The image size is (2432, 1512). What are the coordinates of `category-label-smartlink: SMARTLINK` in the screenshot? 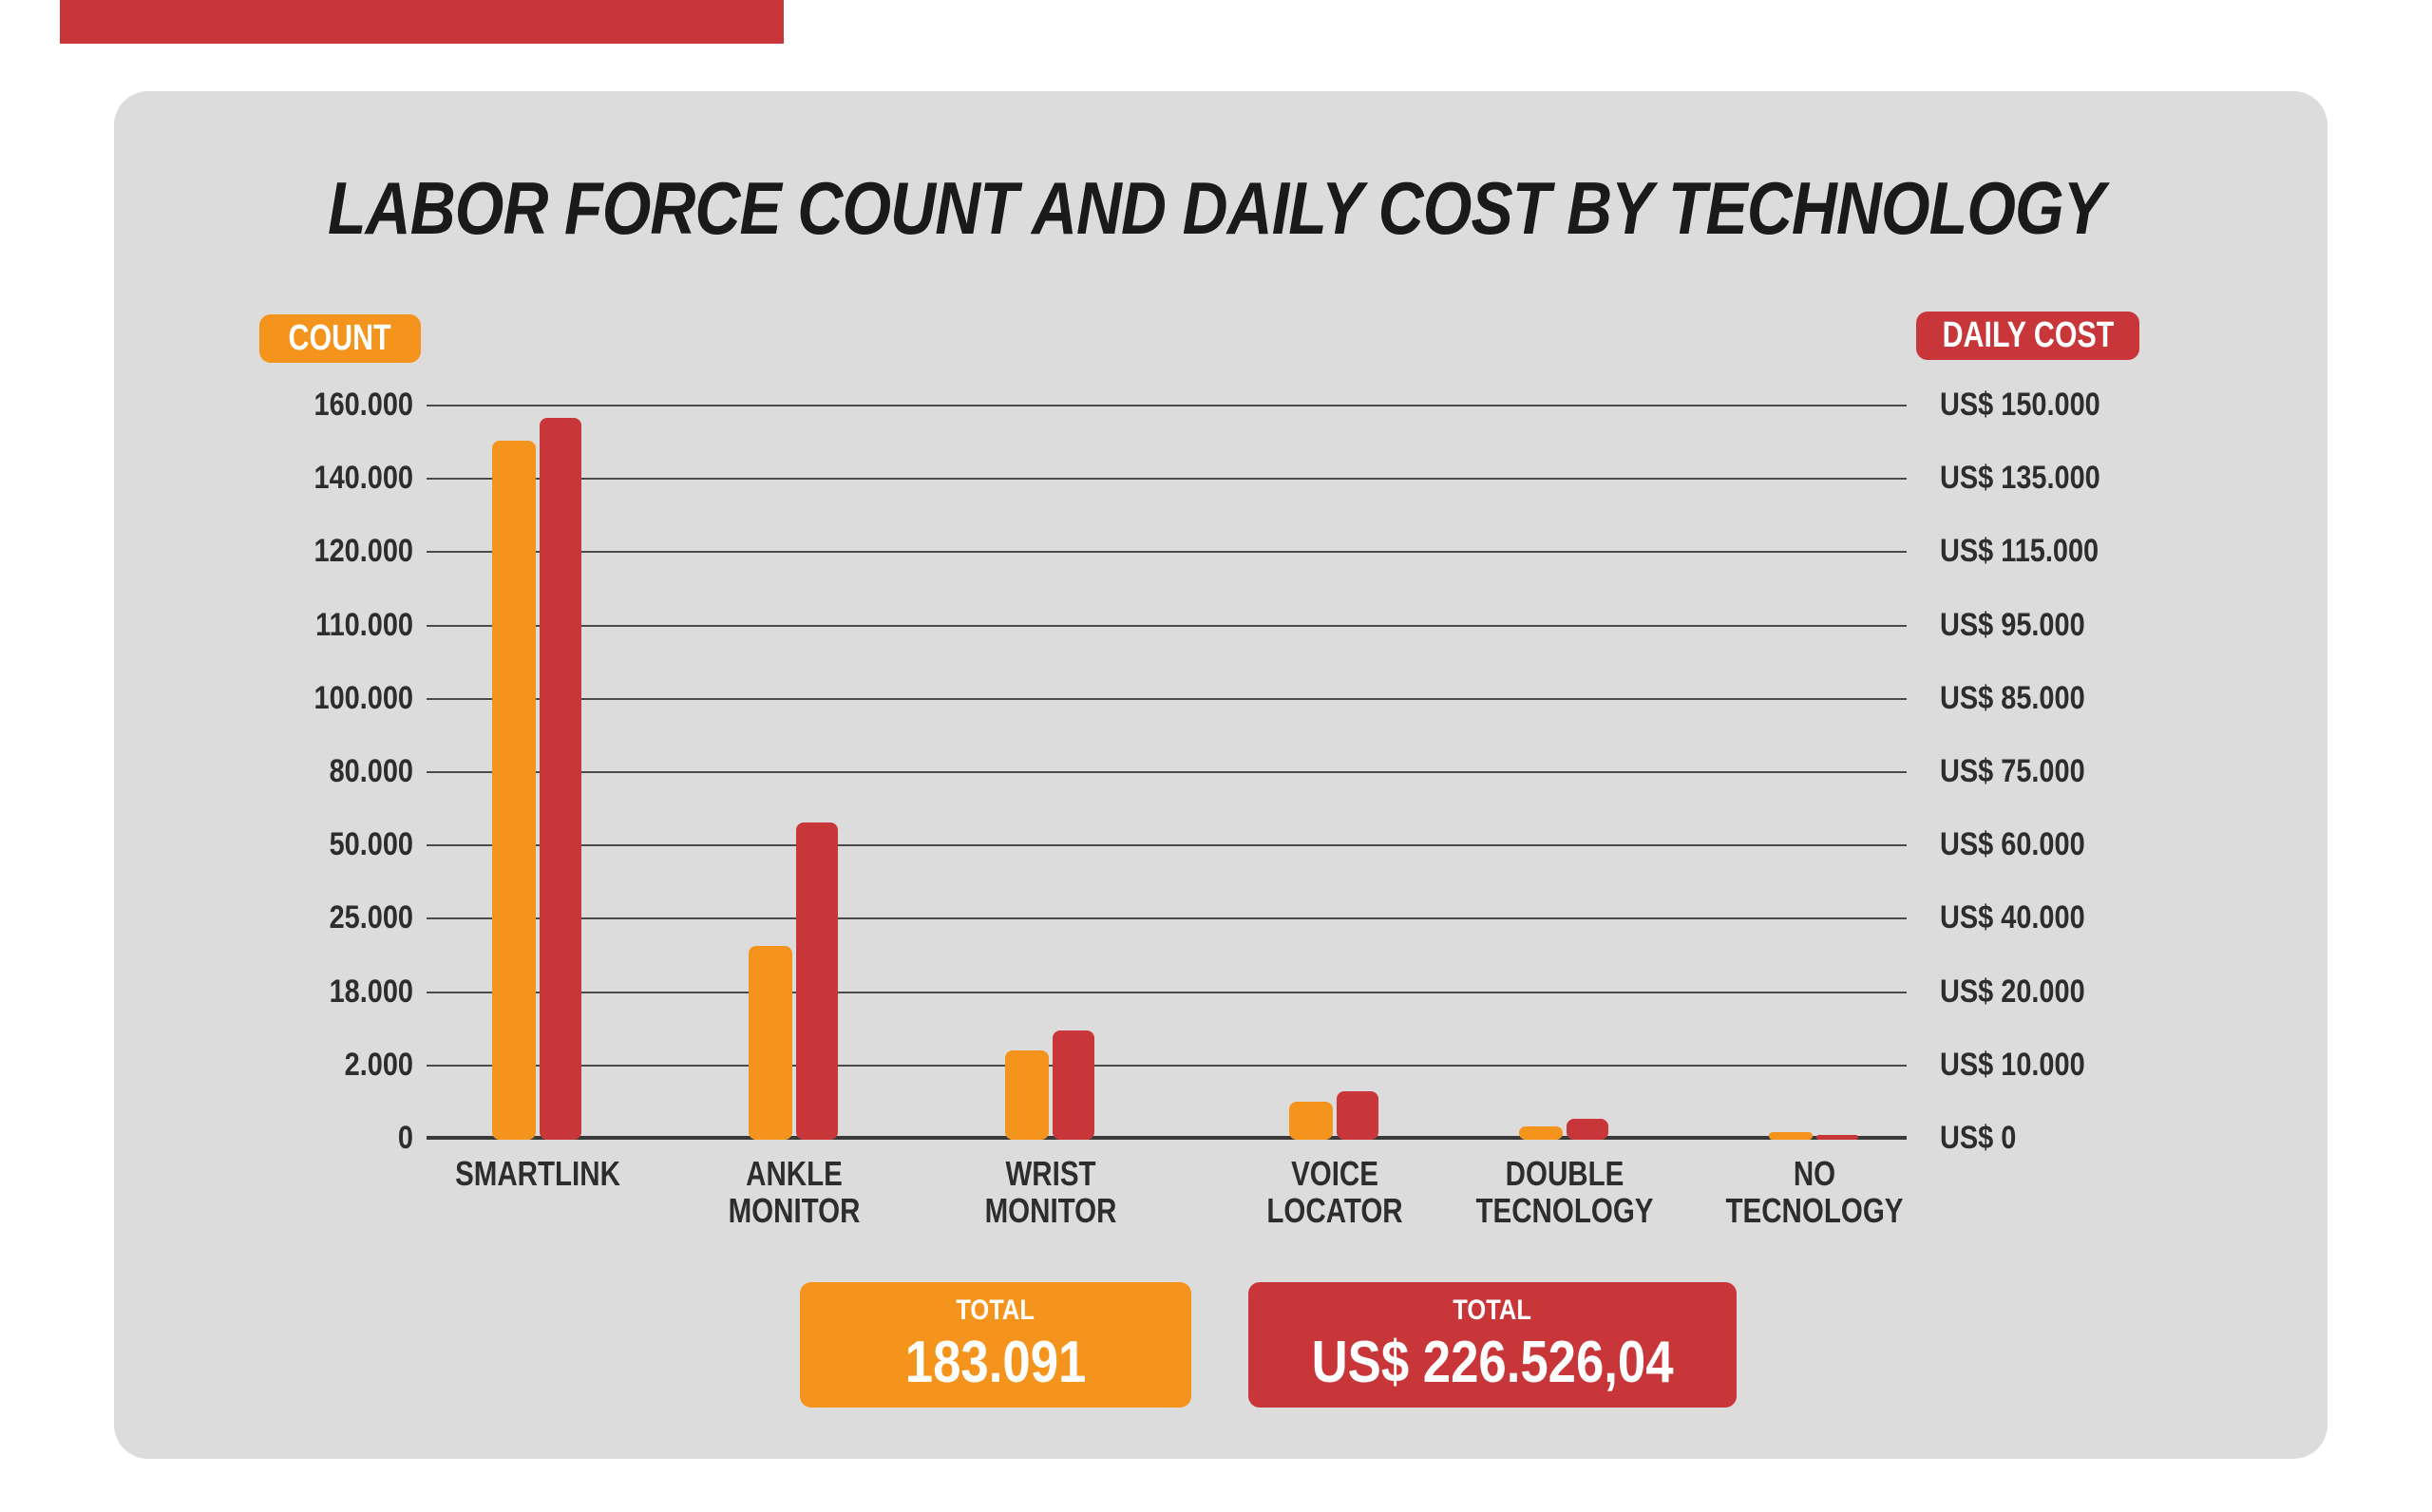 It's located at (538, 1173).